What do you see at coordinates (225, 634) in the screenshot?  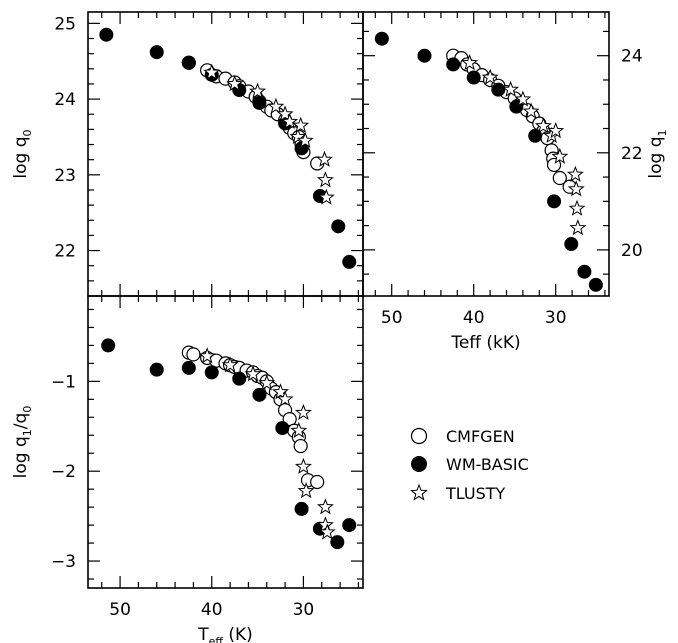 I see `x-axis-label: Teff (K)` at bounding box center [225, 634].